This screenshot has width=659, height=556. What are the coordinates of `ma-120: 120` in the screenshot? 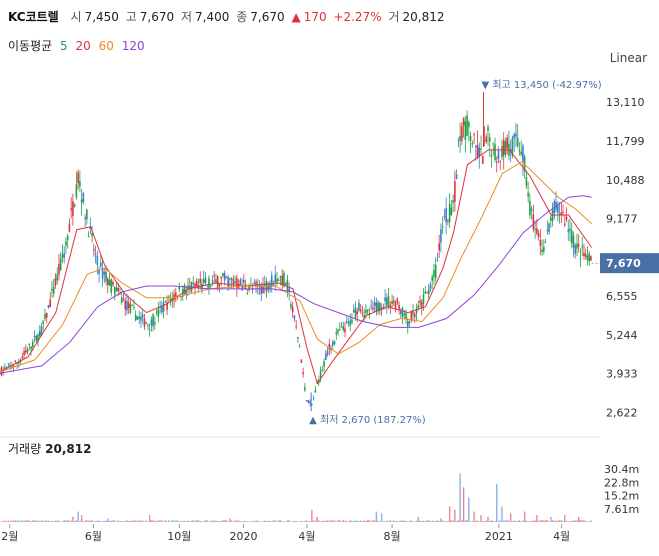 It's located at (133, 46).